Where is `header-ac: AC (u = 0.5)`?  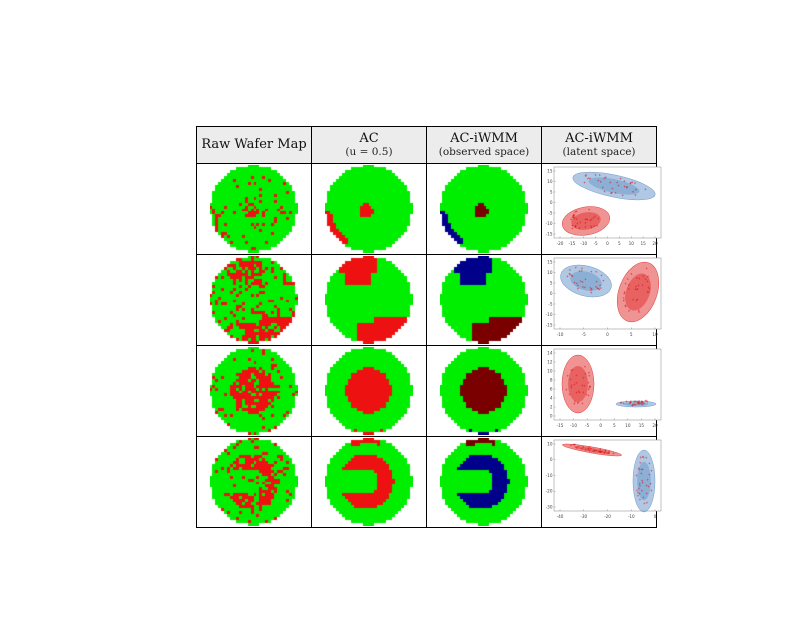 header-ac: AC (u = 0.5) is located at coordinates (369, 145).